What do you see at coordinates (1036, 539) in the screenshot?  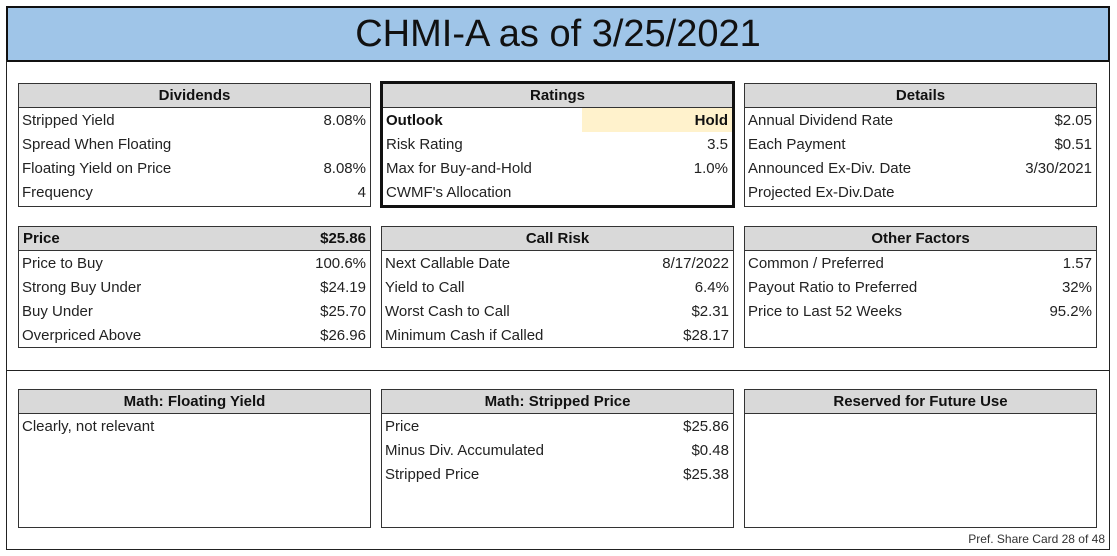 I see `footer-card-count: Pref. Share Card 28 of 48` at bounding box center [1036, 539].